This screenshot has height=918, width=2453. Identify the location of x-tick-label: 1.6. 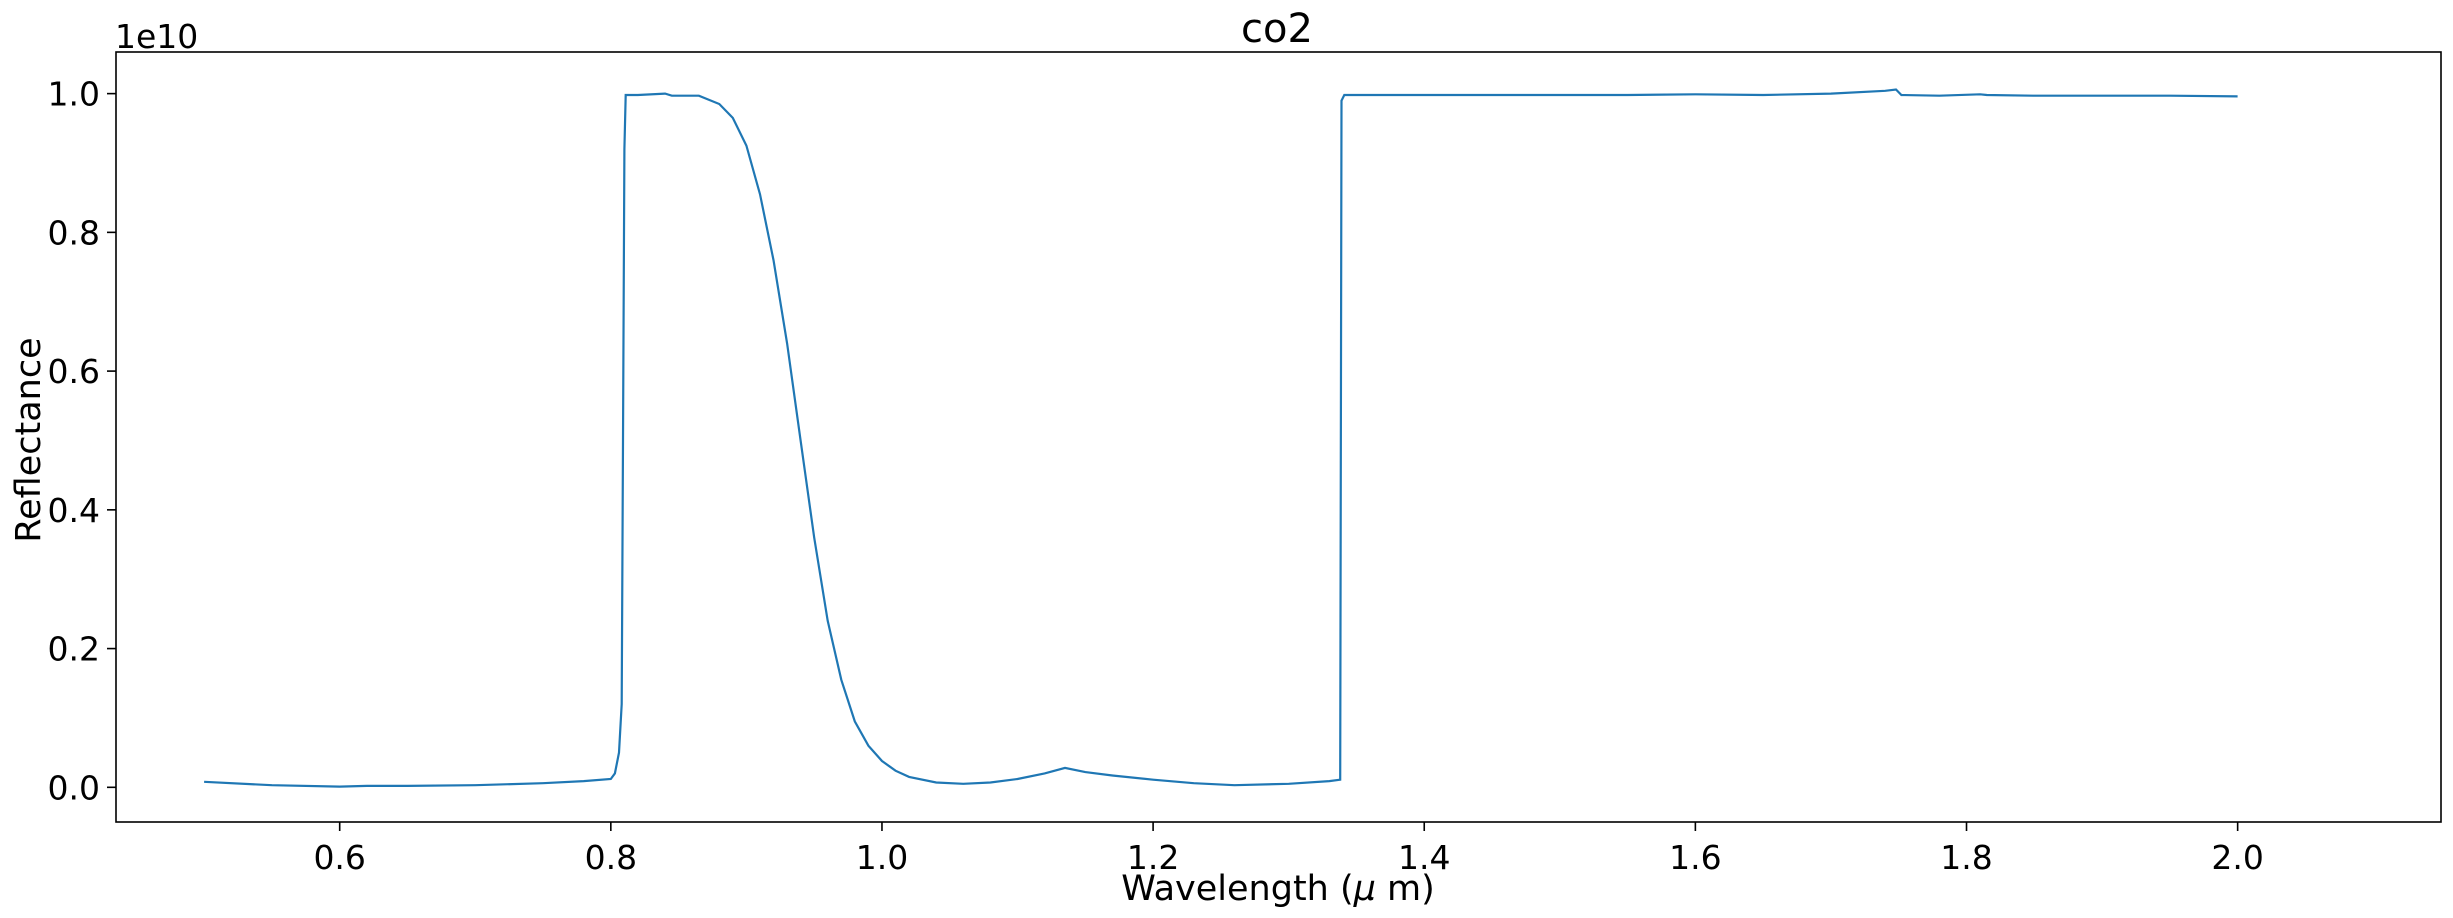
(1695, 857).